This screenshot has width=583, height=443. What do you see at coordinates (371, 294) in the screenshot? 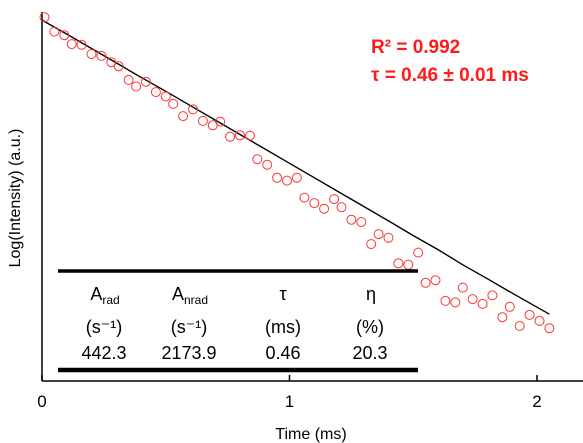
I see `table-header-eta: η` at bounding box center [371, 294].